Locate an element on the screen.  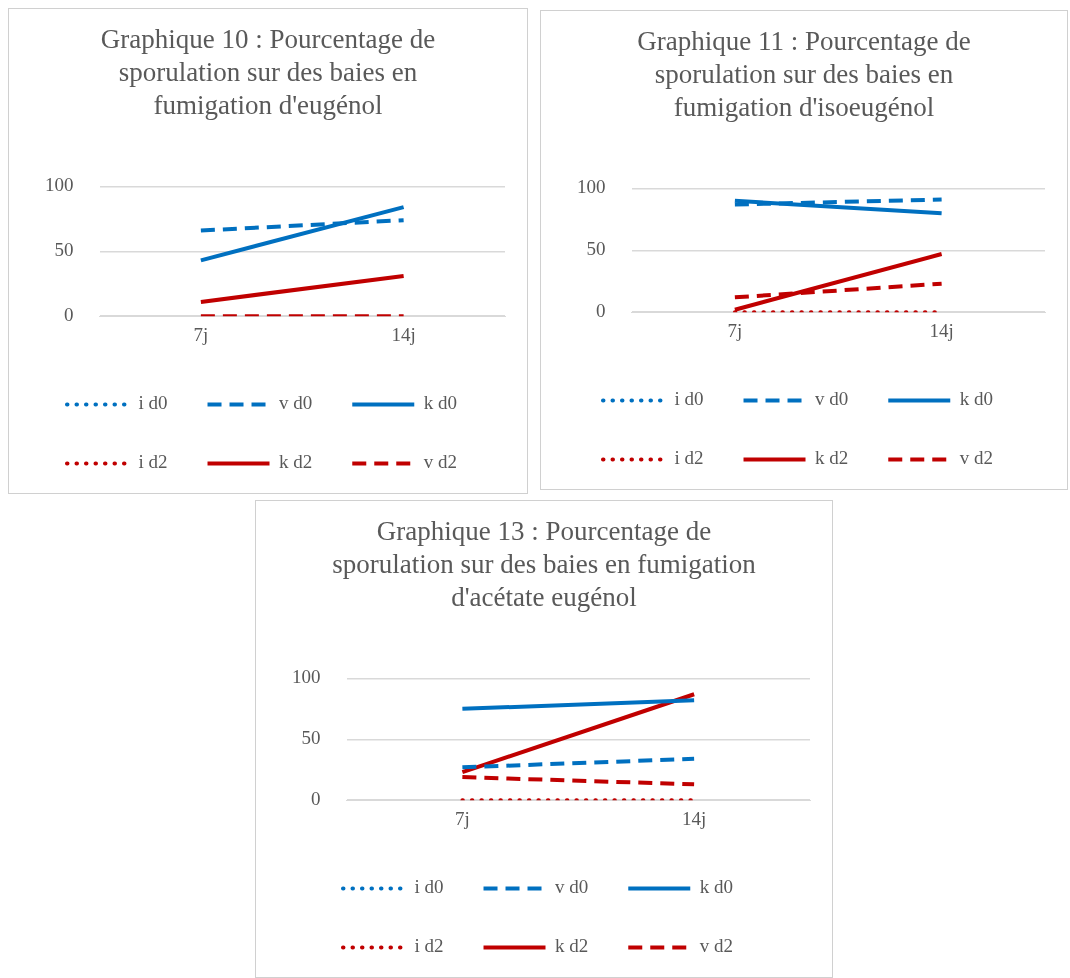
chart-title: Graphique 11 : Pourcentage de sporulation sur des baies en fumigation d'isoeugénol is located at coordinates (804, 74).